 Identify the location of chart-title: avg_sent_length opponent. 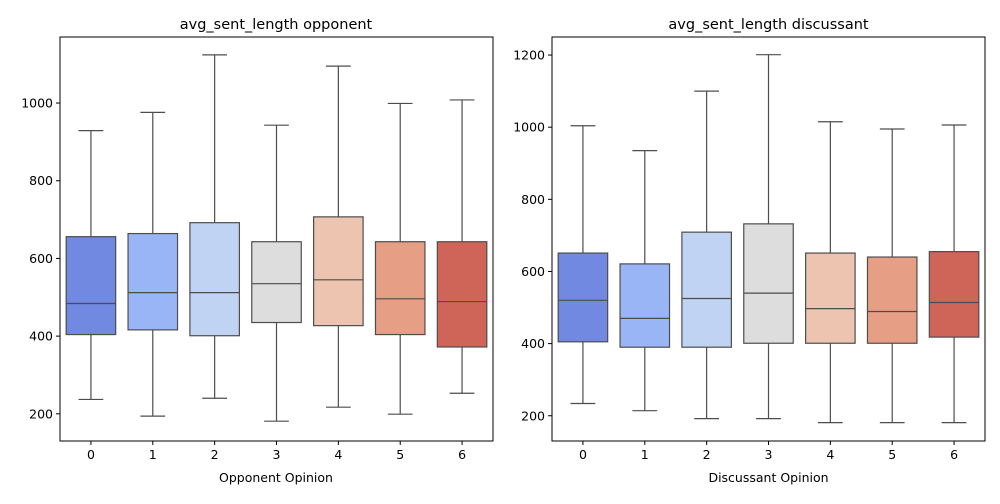
(276, 25).